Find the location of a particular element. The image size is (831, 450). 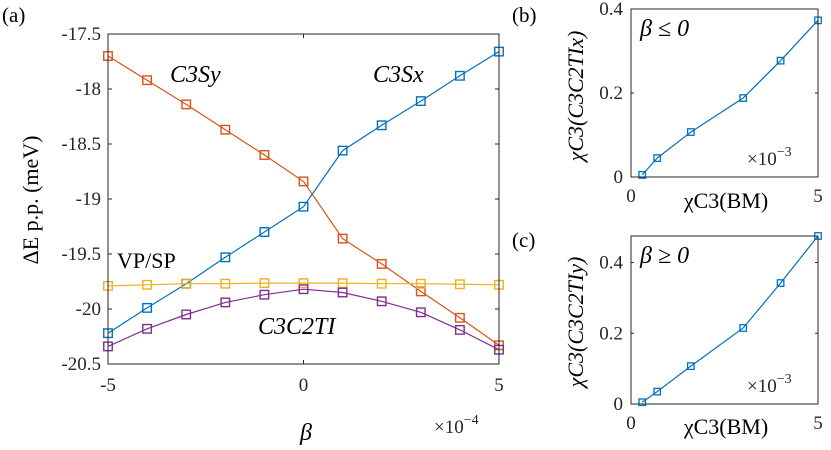

panel-b-ticks: 0 5 0 0.2 0.4 is located at coordinates (711, 103).